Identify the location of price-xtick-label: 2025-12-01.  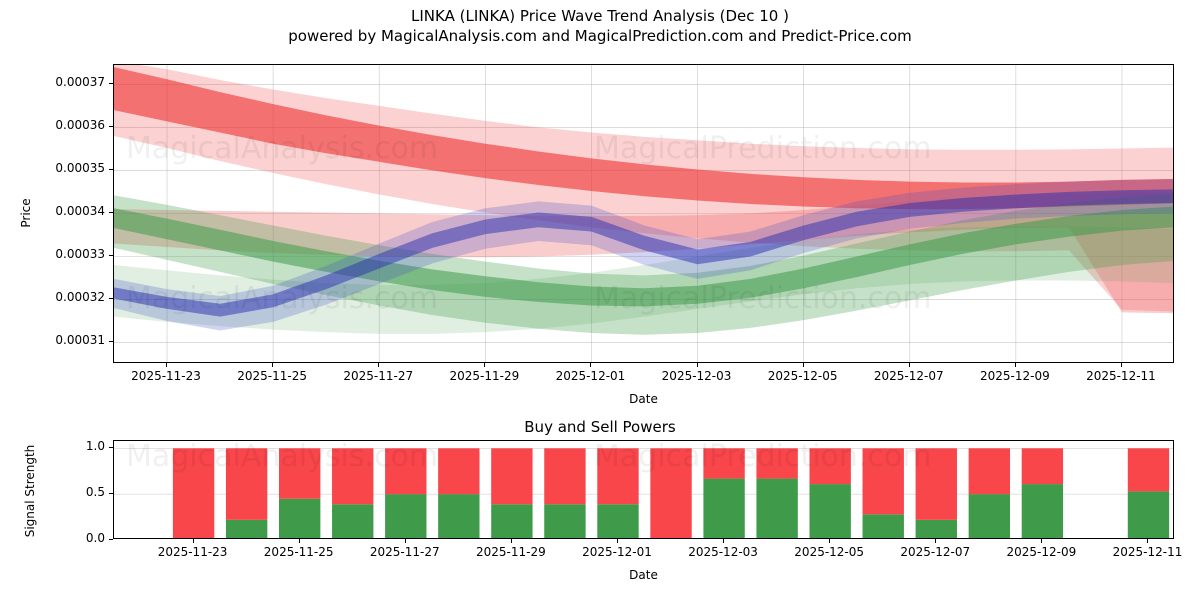
(590, 376).